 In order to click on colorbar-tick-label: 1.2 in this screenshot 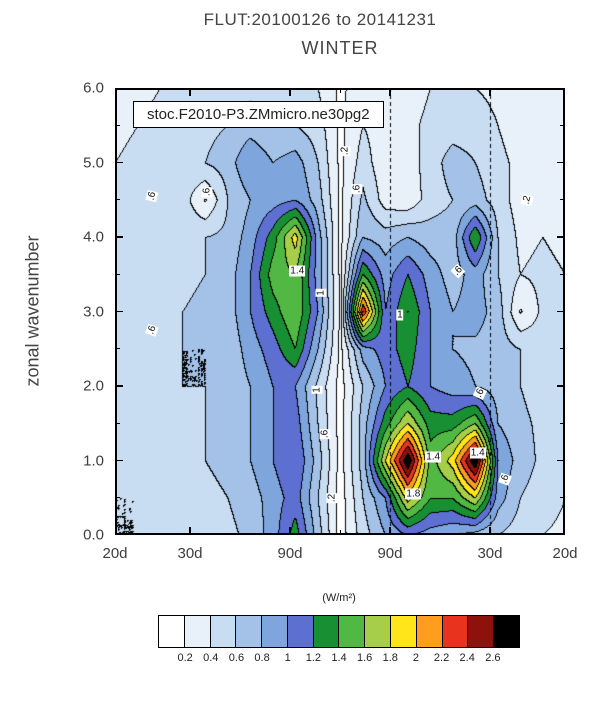, I will do `click(313, 658)`.